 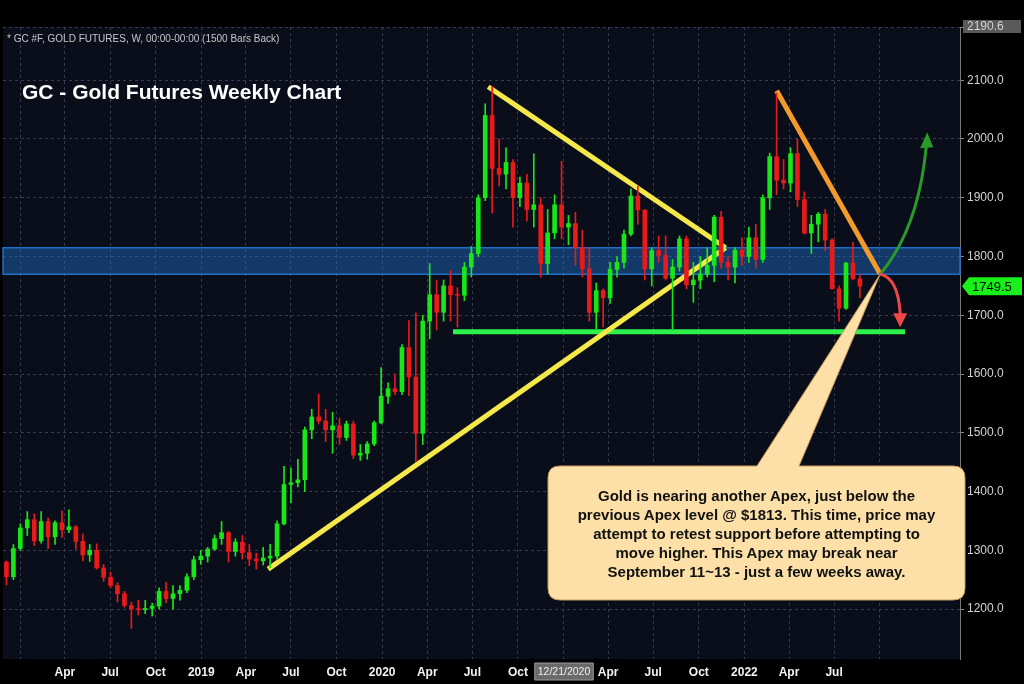 I want to click on y-tick-label: 1800.0, so click(x=986, y=255).